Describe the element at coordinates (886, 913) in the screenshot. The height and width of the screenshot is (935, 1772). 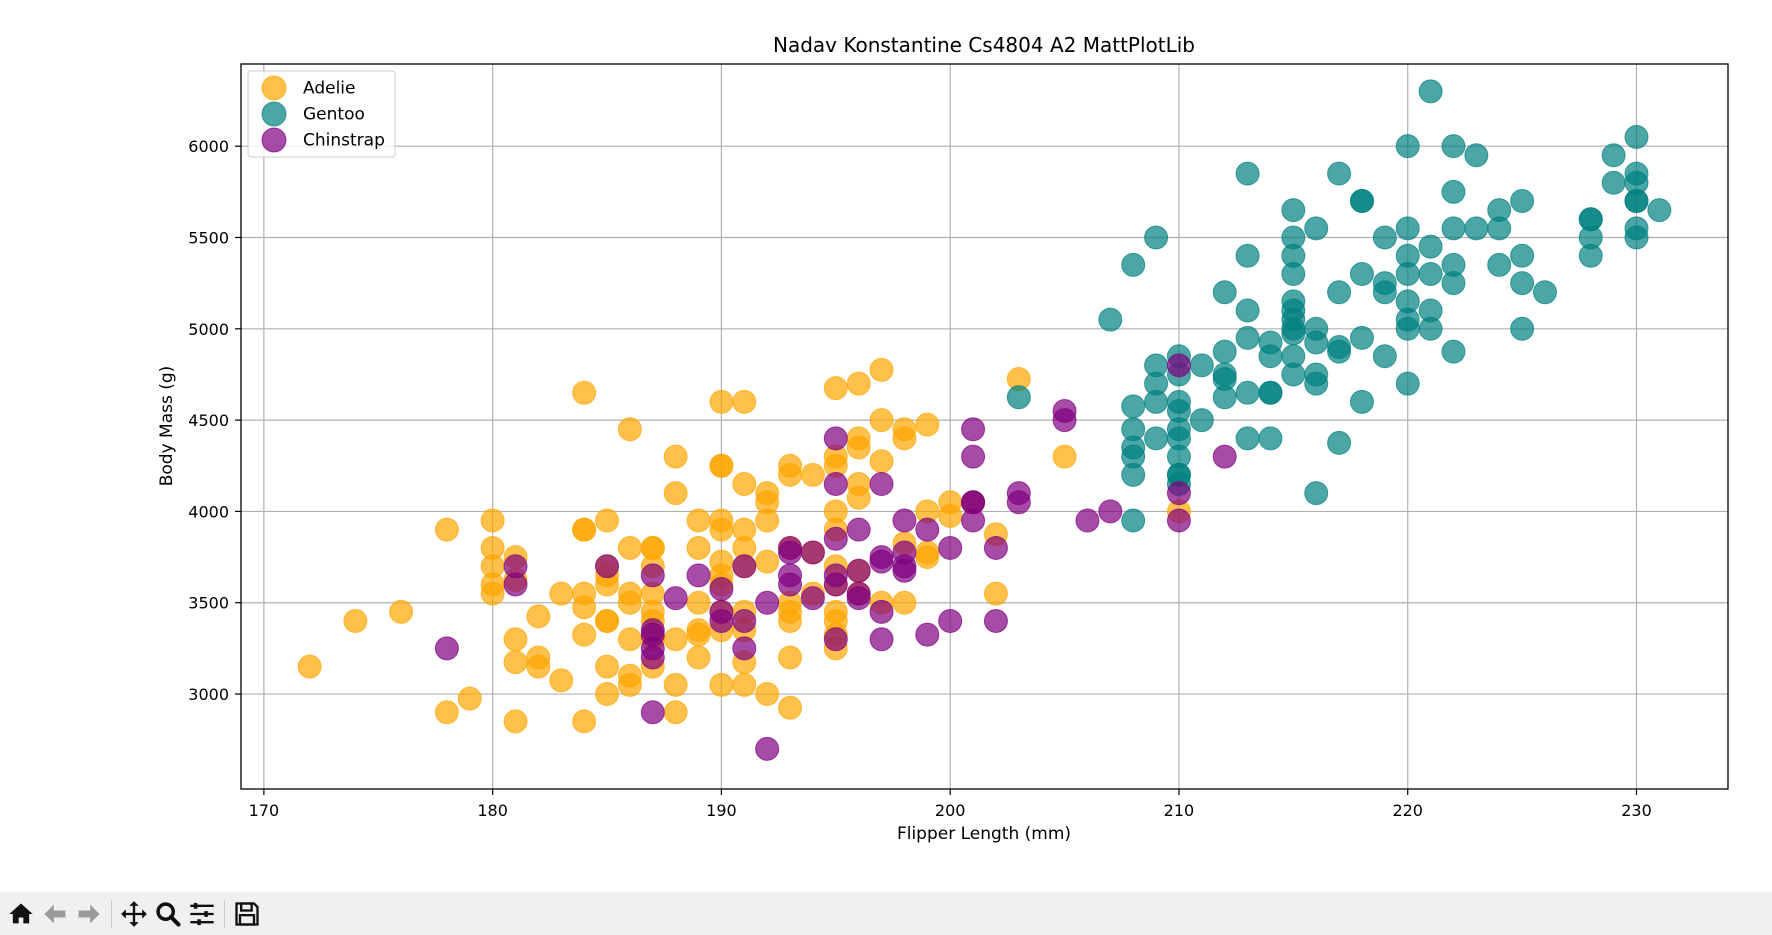
I see `navigation-toolbar` at that location.